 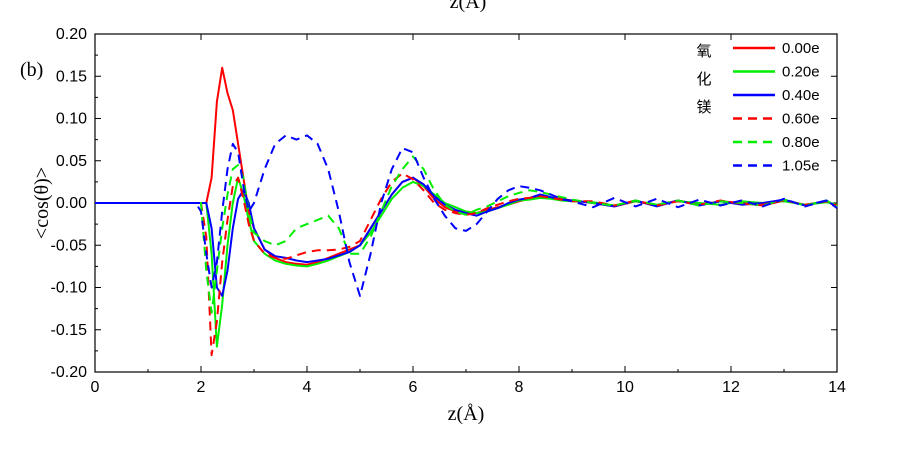 I want to click on y-tick-label: -0.15, so click(x=69, y=330).